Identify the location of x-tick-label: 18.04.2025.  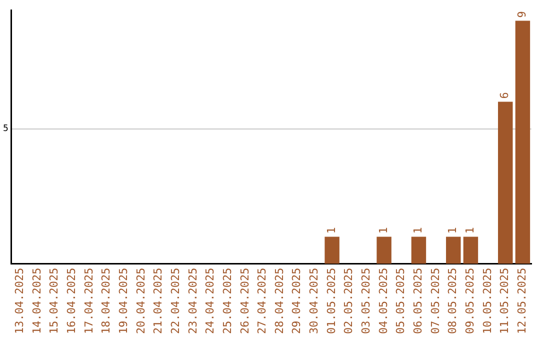
(106, 301).